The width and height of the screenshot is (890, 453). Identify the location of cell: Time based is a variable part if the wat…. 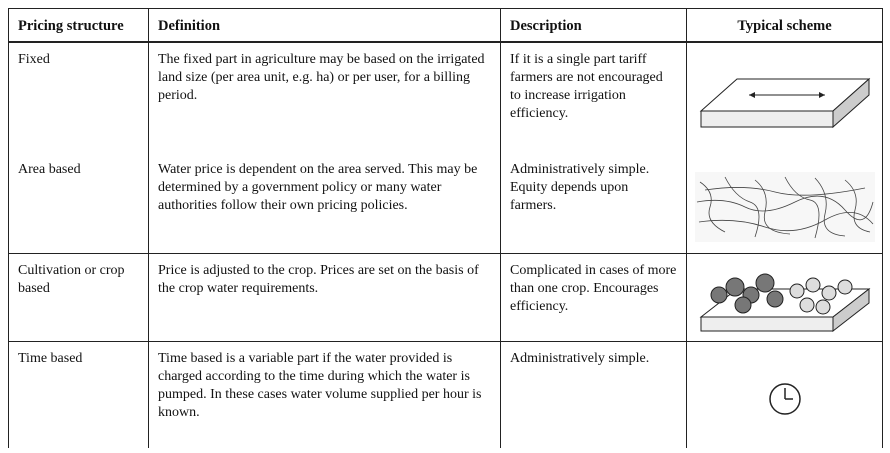
(324, 394).